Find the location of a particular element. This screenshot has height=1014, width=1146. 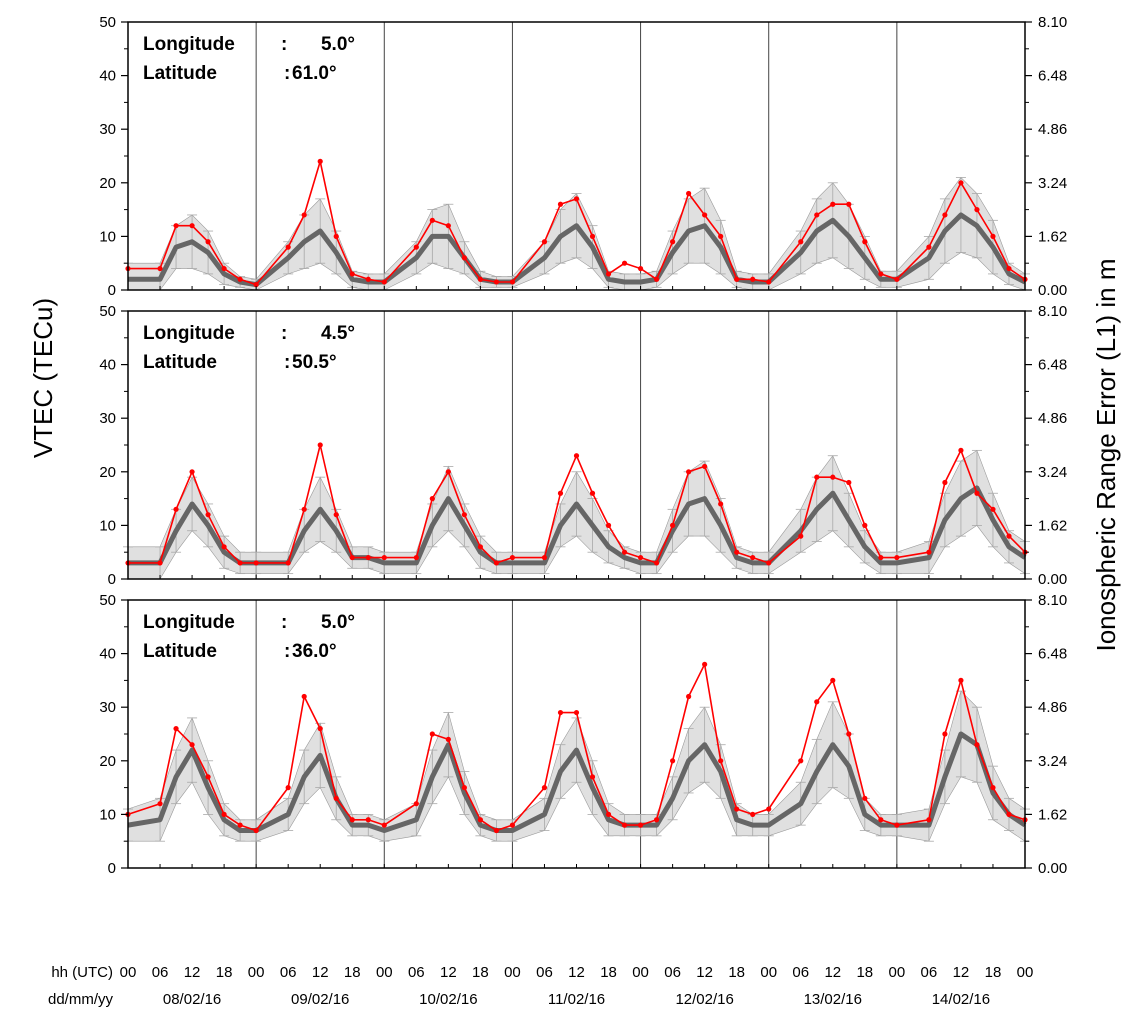

longitude-value: 4.5° is located at coordinates (338, 333).